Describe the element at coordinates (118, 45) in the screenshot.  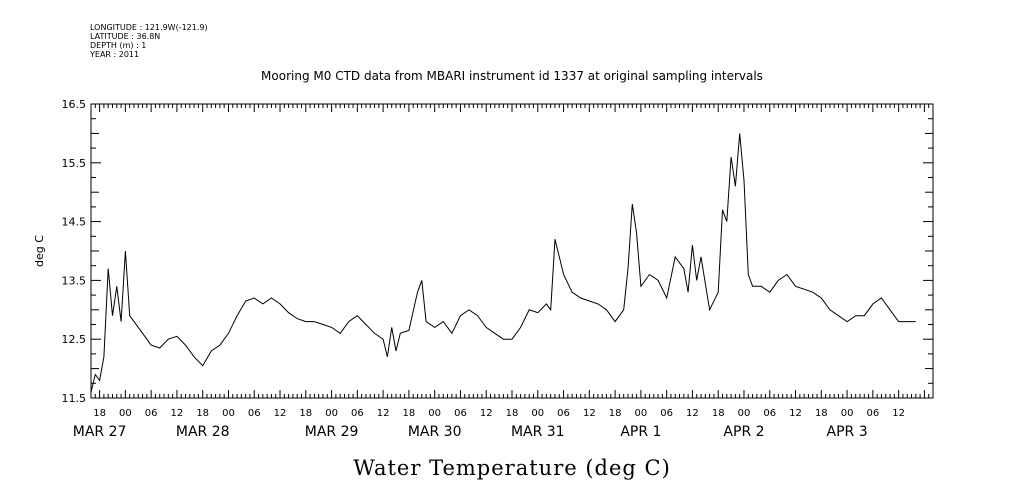
I see `depth-label: DEPTH (m) : 1` at that location.